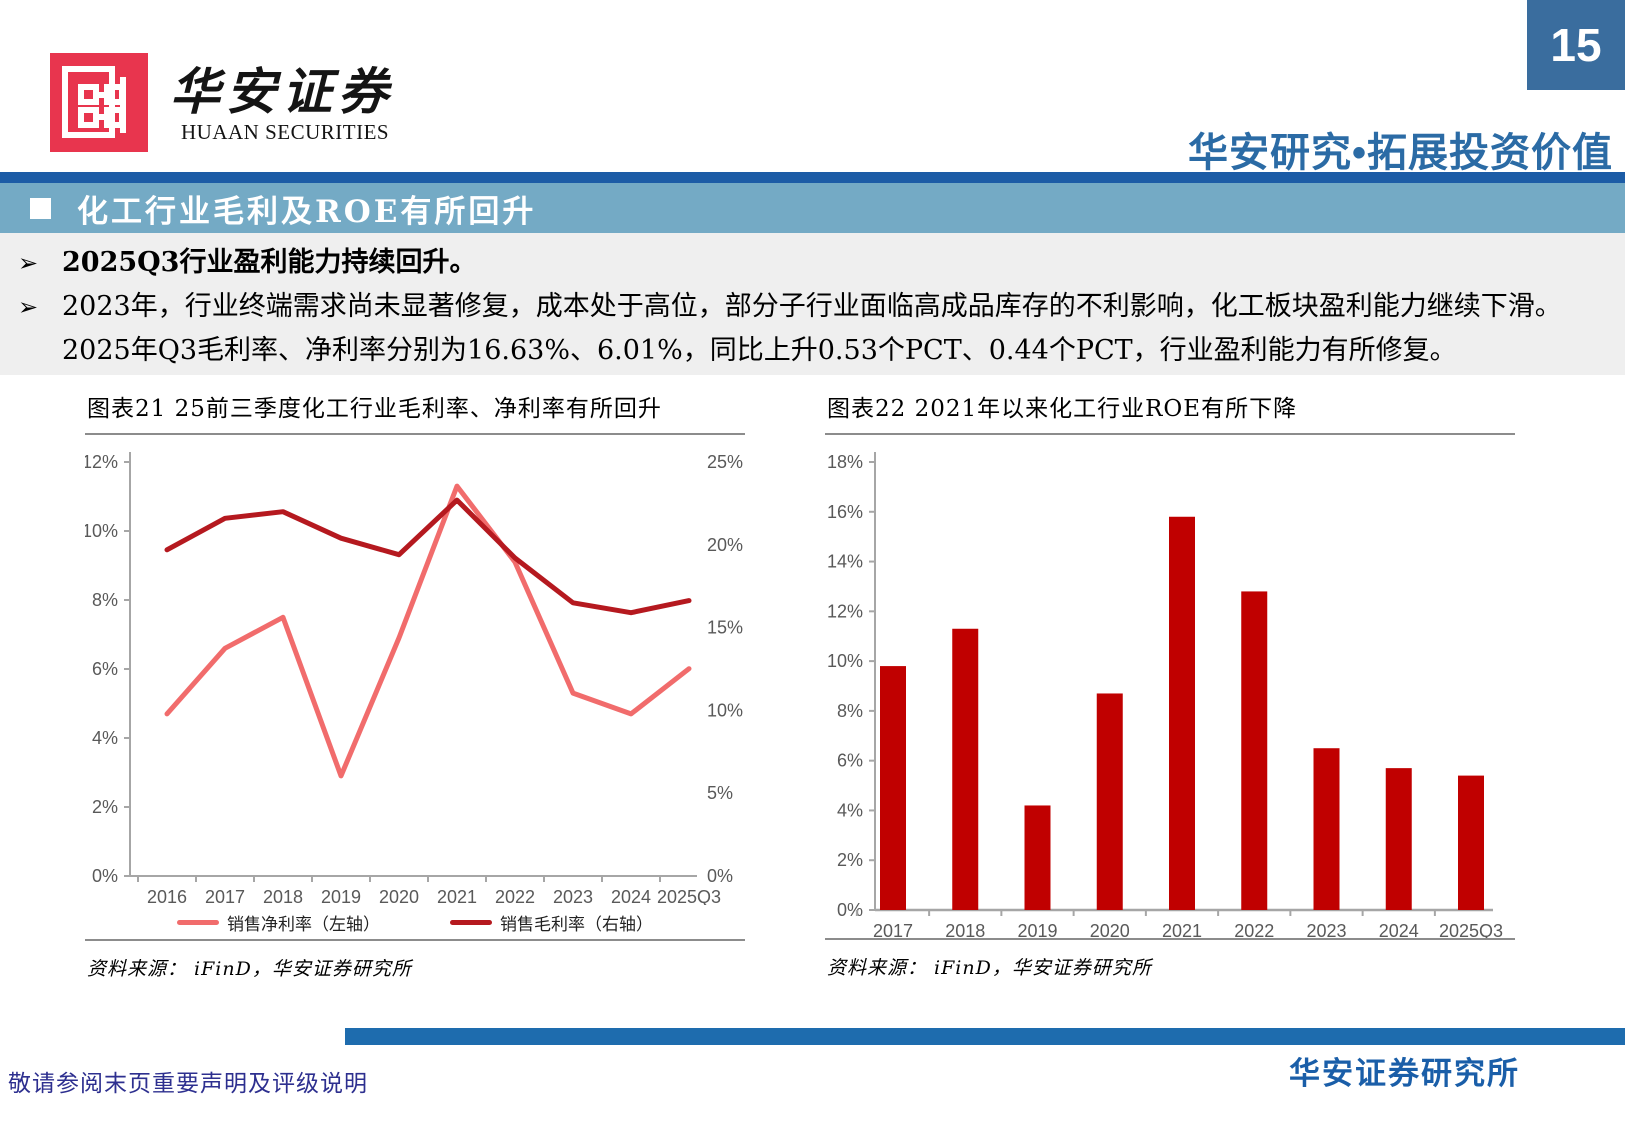  Describe the element at coordinates (725, 462) in the screenshot. I see `svg-text: 25%` at that location.